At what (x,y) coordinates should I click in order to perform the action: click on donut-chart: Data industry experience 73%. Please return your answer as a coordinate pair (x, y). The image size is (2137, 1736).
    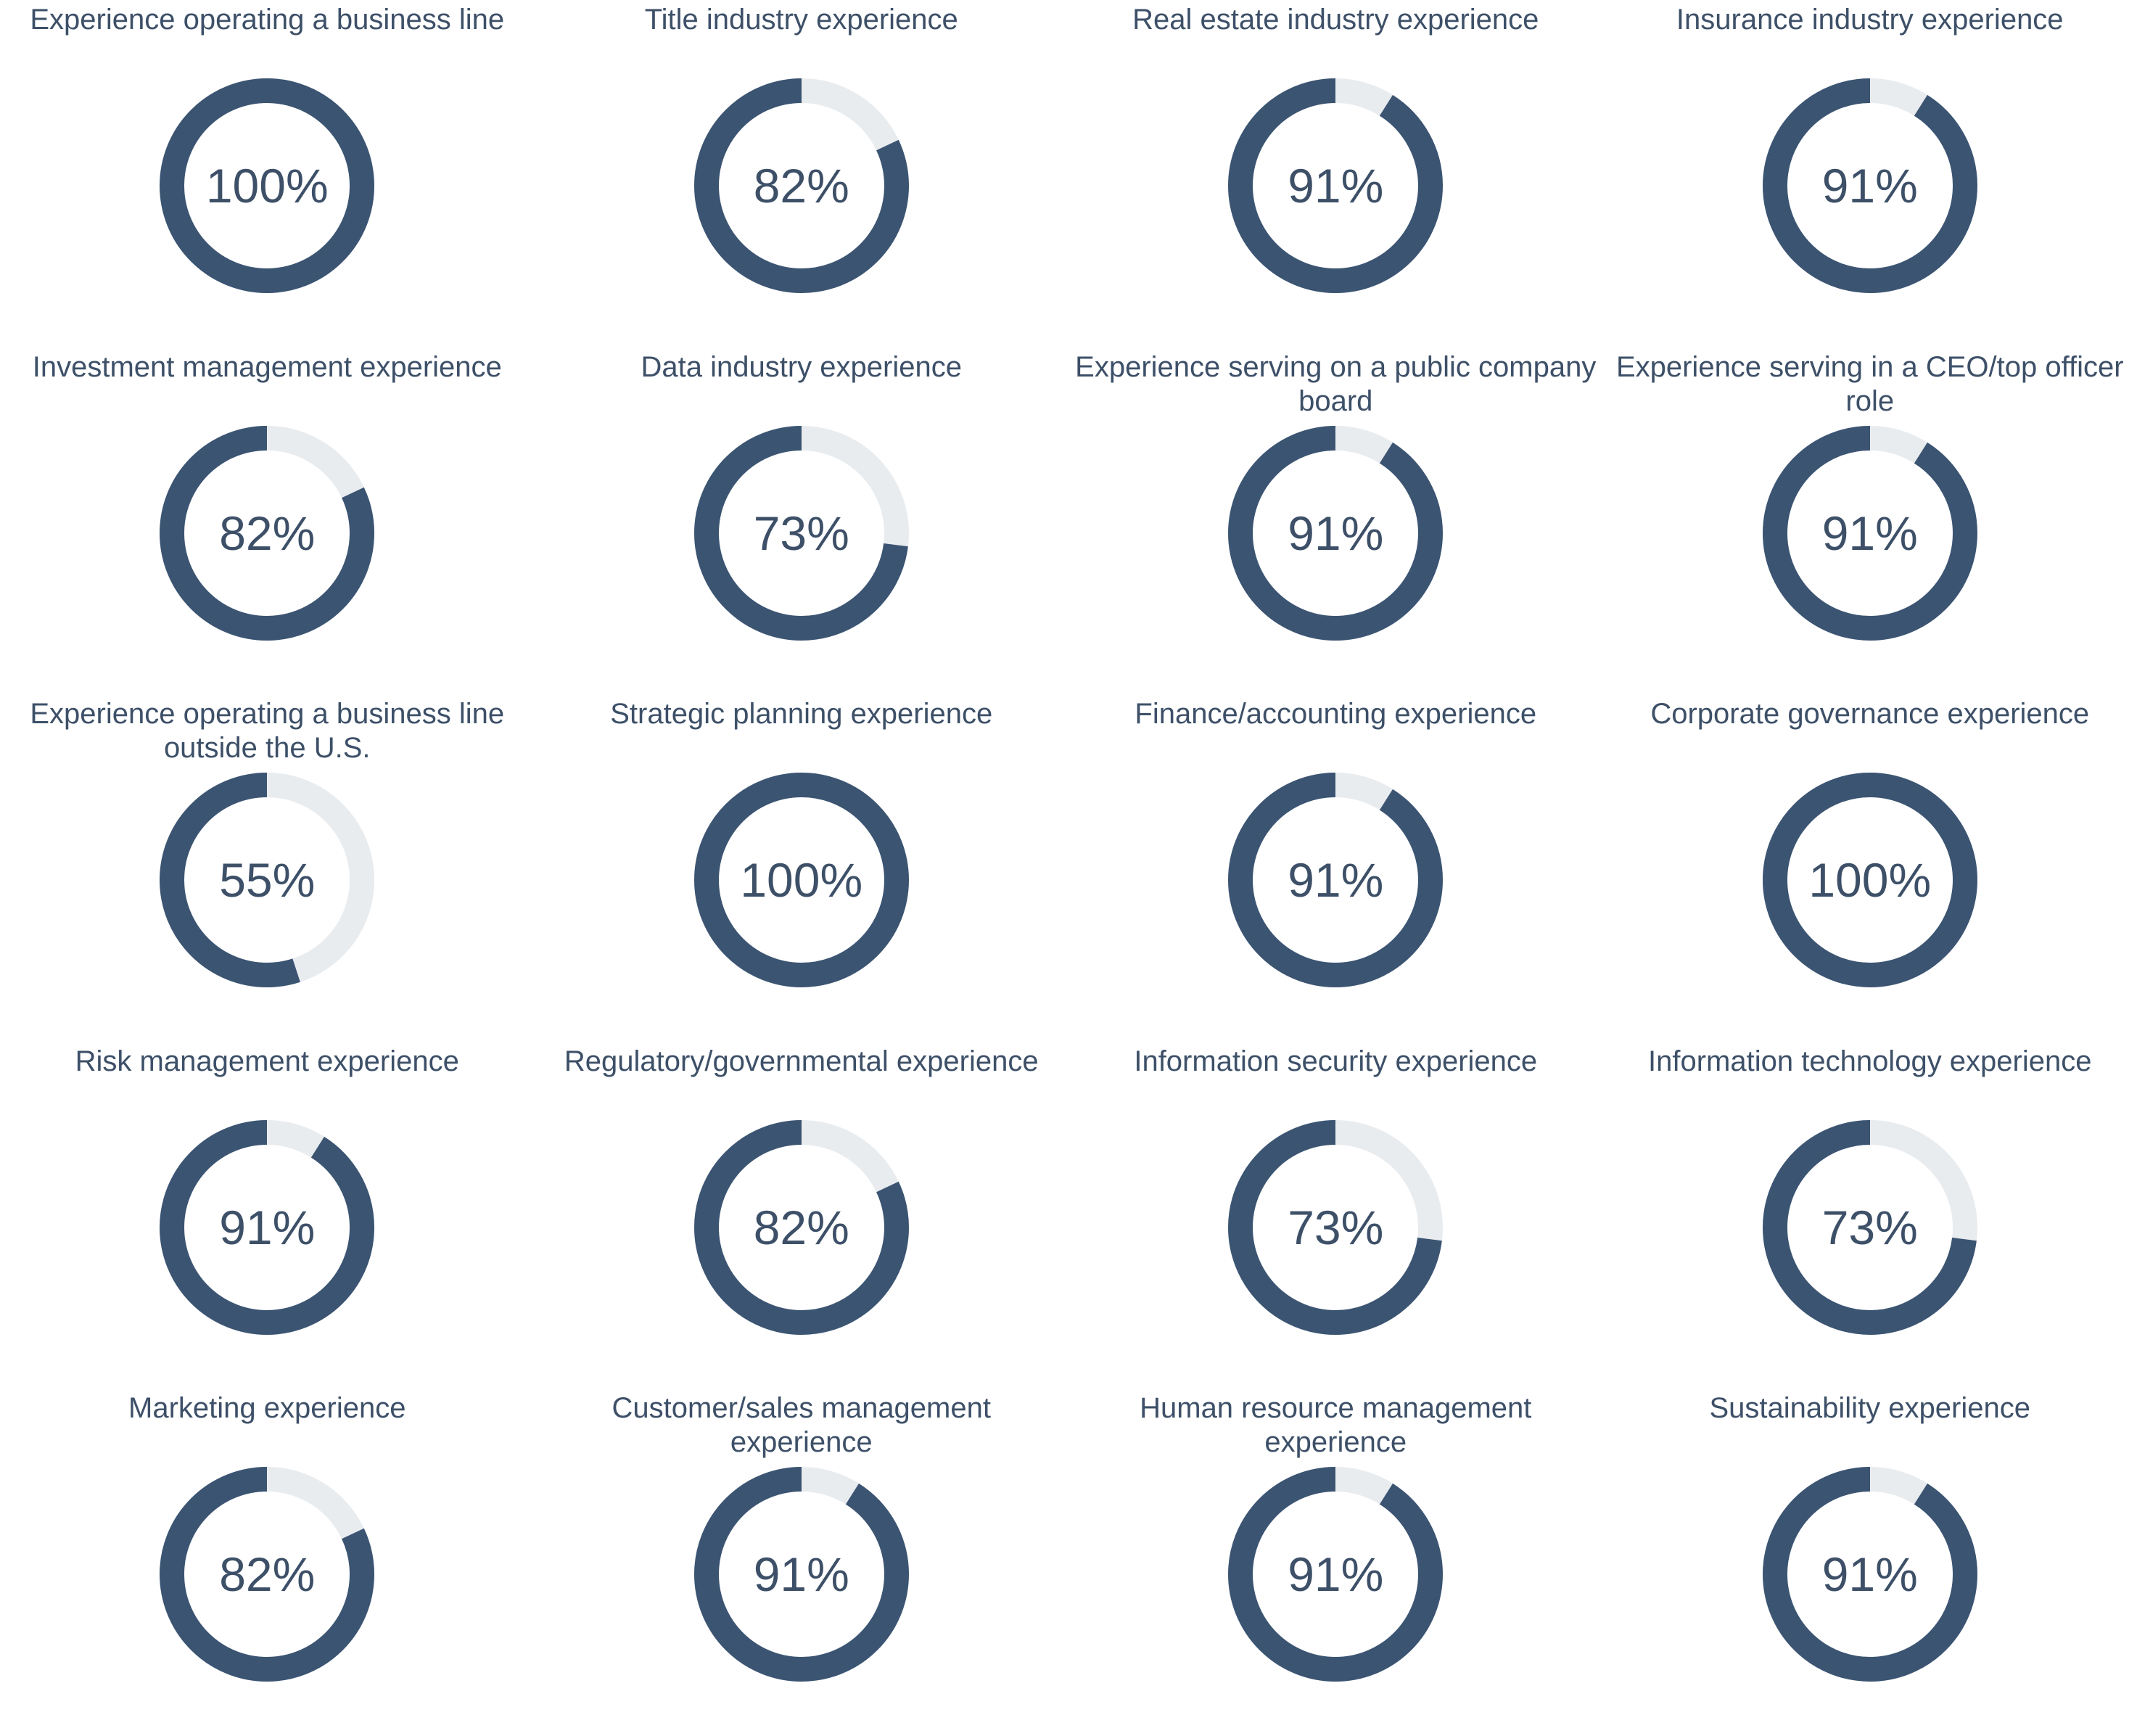
    Looking at the image, I should click on (802, 521).